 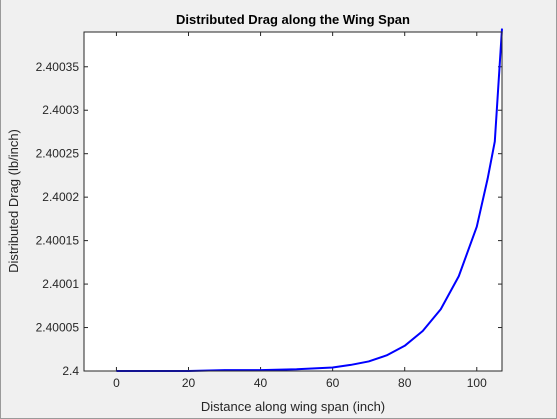 I want to click on x-tick-label: 40, so click(x=261, y=383).